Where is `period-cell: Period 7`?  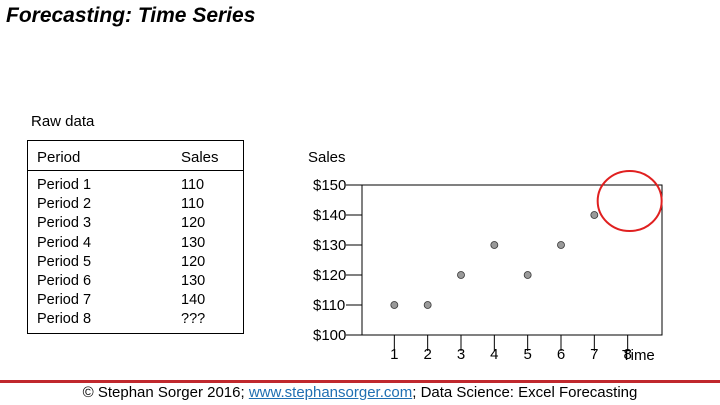 period-cell: Period 7 is located at coordinates (64, 300).